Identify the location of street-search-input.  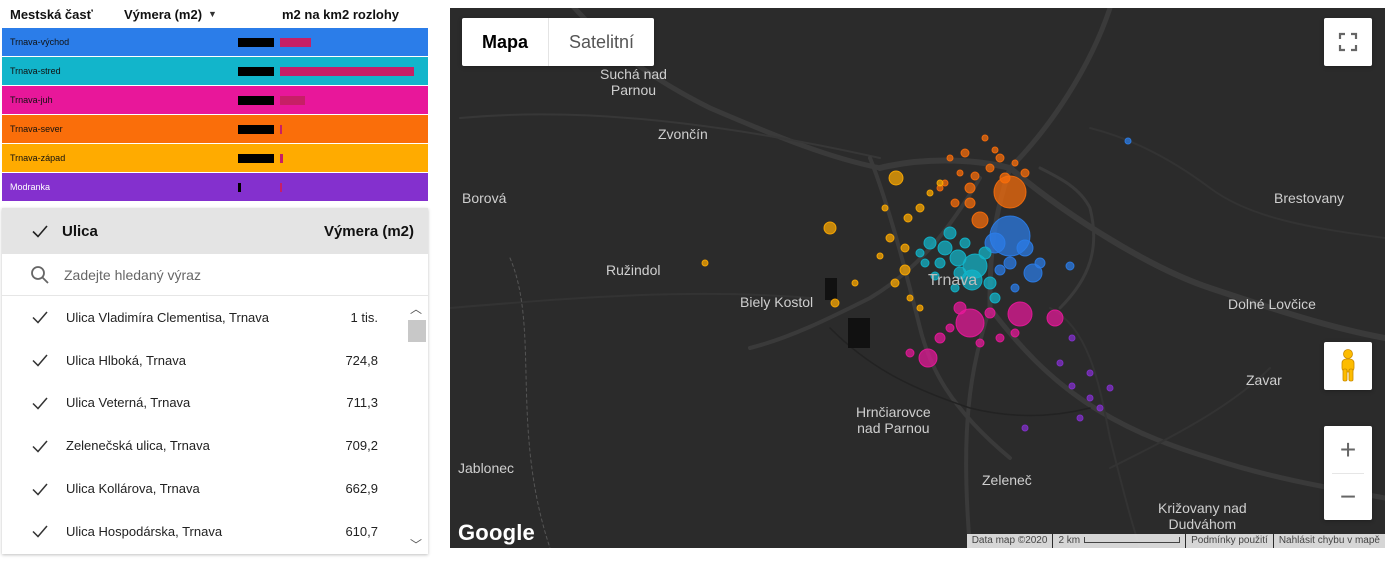
(214, 274).